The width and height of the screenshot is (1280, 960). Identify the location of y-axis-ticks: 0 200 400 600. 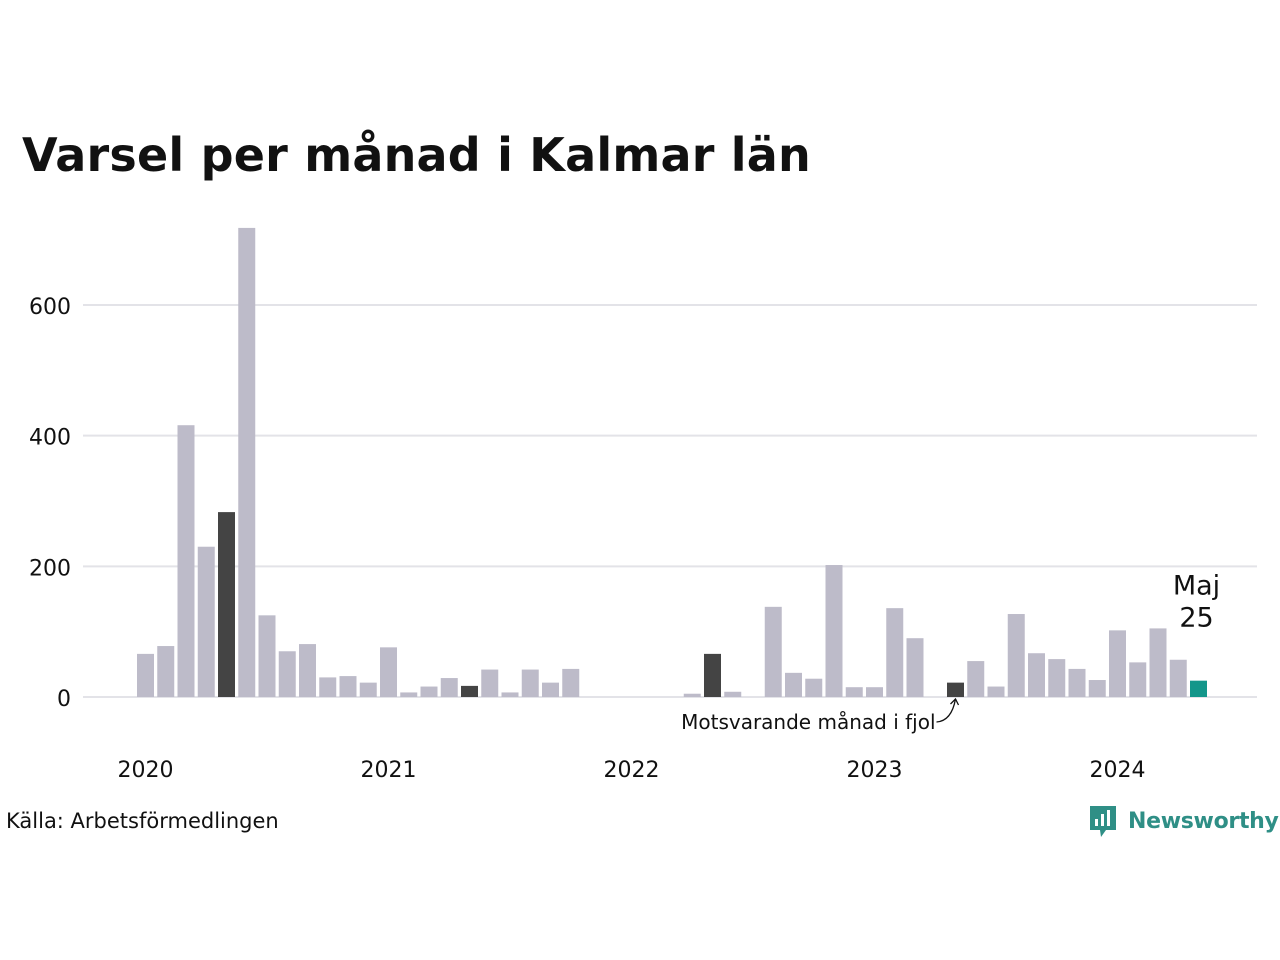
(50, 503).